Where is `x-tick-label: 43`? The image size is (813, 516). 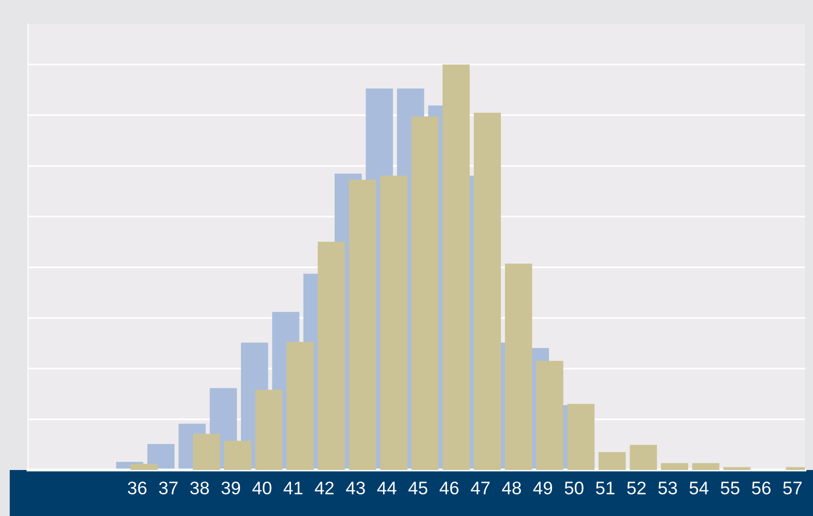
x-tick-label: 43 is located at coordinates (355, 488).